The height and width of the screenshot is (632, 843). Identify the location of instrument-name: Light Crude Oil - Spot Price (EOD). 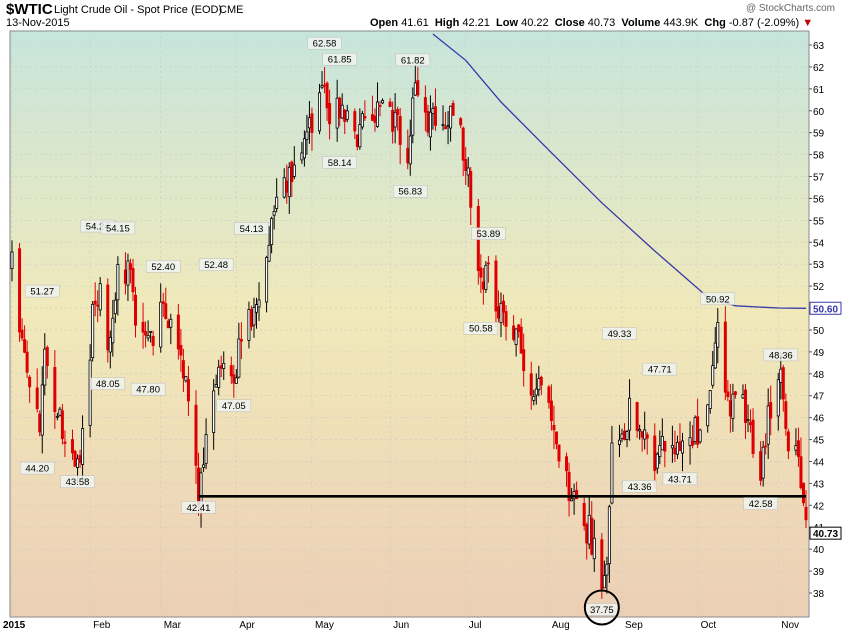
(138, 10).